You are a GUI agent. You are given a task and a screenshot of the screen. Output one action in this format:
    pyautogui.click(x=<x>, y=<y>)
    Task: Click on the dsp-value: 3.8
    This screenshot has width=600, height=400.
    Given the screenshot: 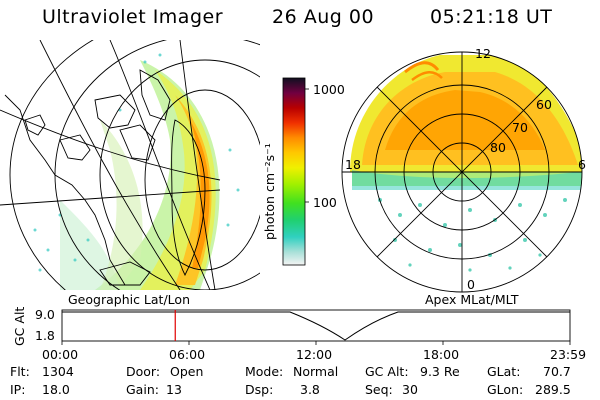 What is the action you would take?
    pyautogui.click(x=310, y=389)
    